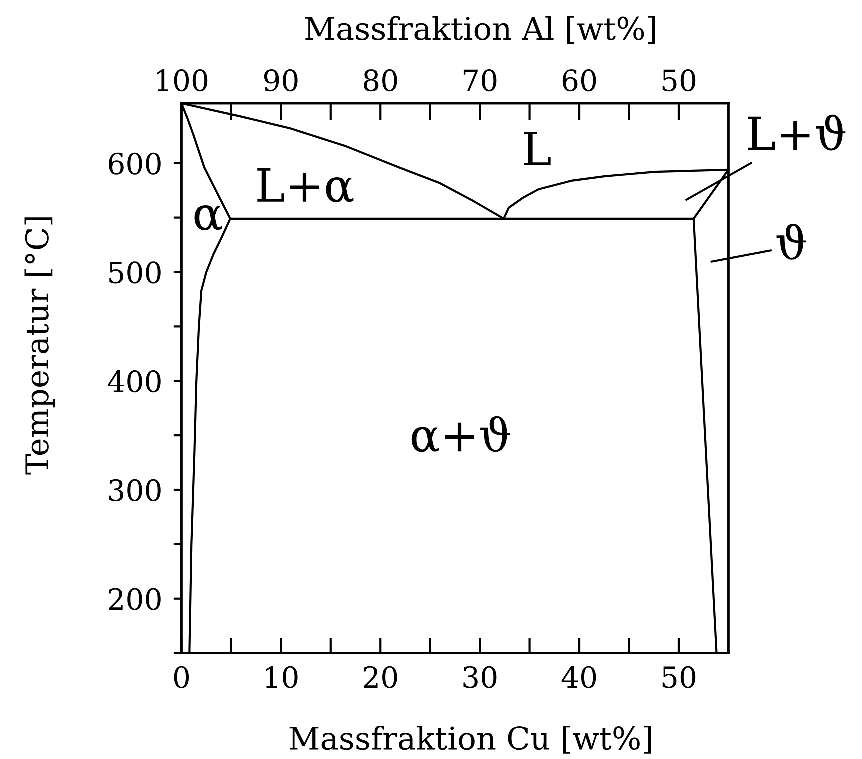 This screenshot has height=759, width=862. Describe the element at coordinates (208, 218) in the screenshot. I see `annotation: α` at that location.